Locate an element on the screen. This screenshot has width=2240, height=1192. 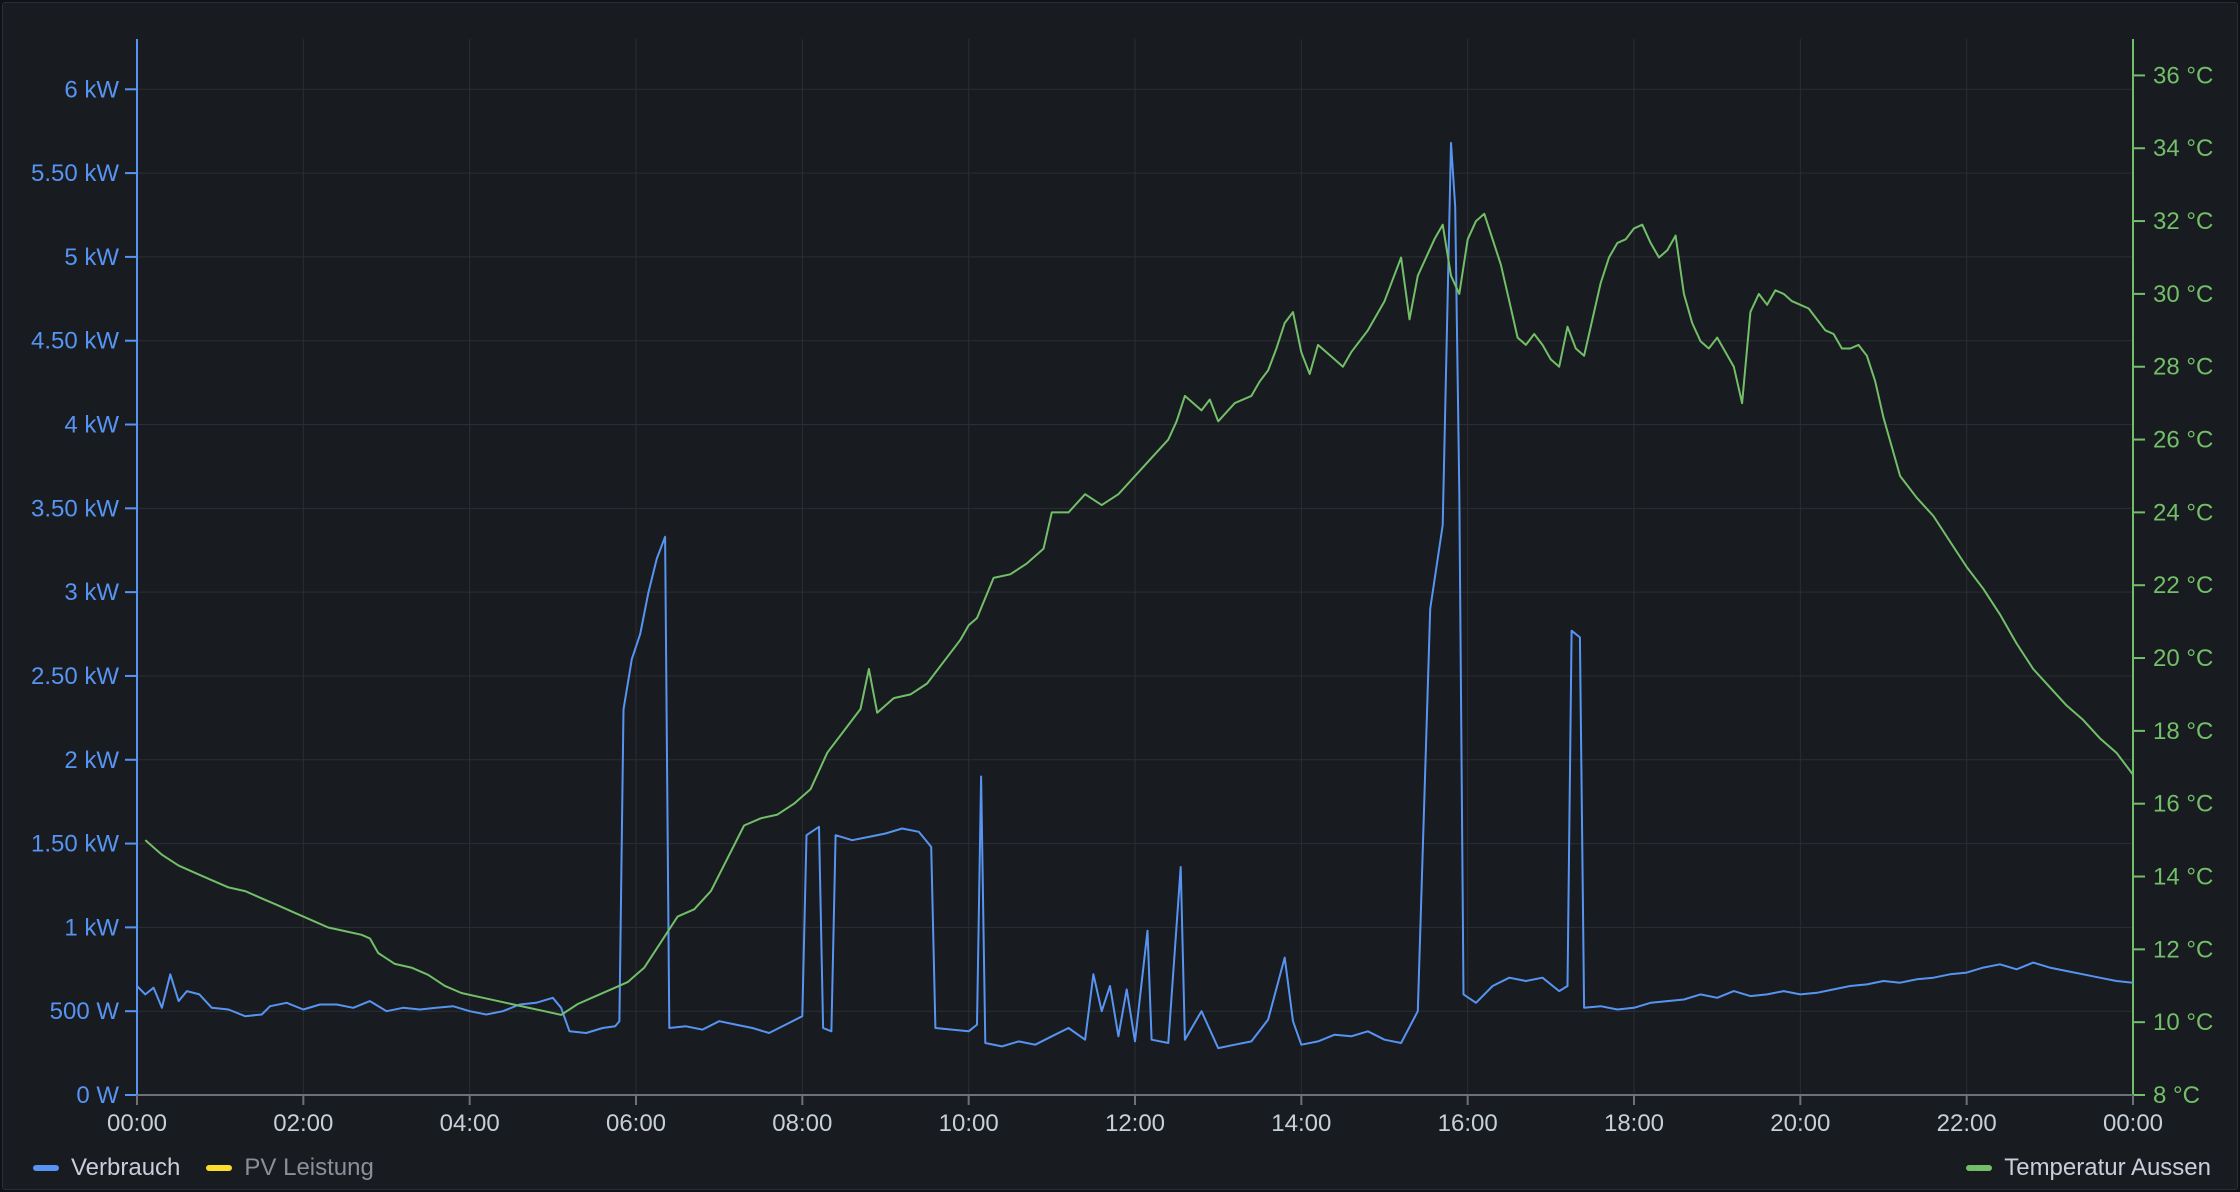
y-right-tick-label: 18 °C is located at coordinates (2183, 731).